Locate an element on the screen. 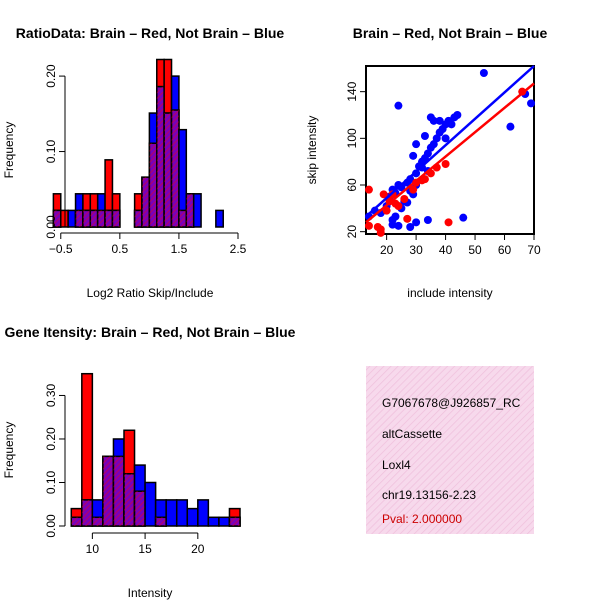 Image resolution: width=600 pixels, height=600 pixels. info-event-id: G7067678@J926857_RC is located at coordinates (451, 403).